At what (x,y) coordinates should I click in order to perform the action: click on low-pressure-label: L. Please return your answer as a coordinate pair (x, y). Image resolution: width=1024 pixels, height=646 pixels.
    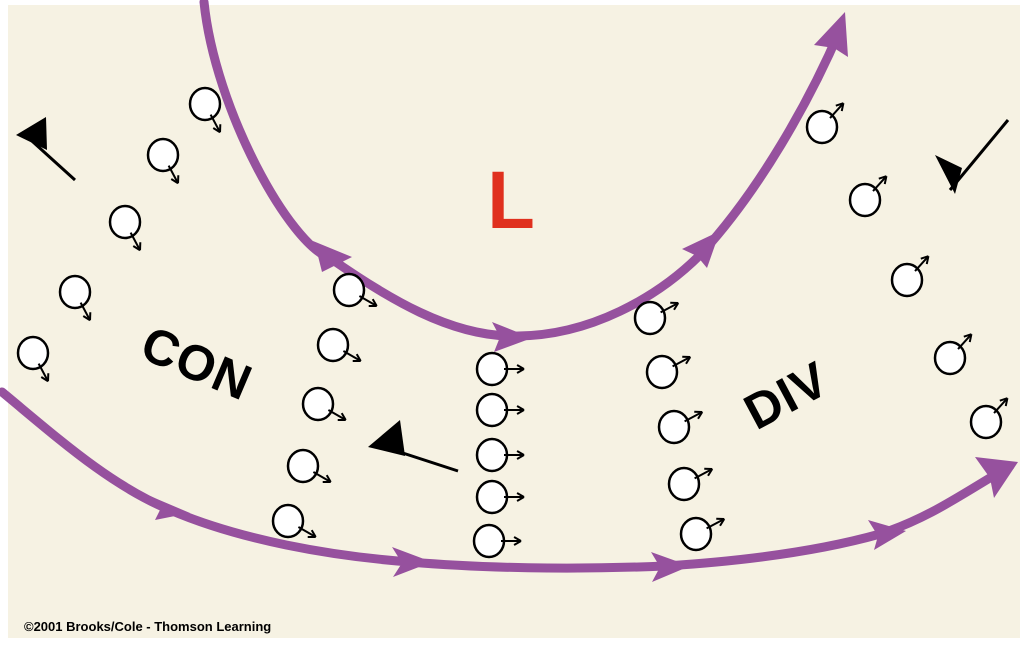
    Looking at the image, I should click on (511, 200).